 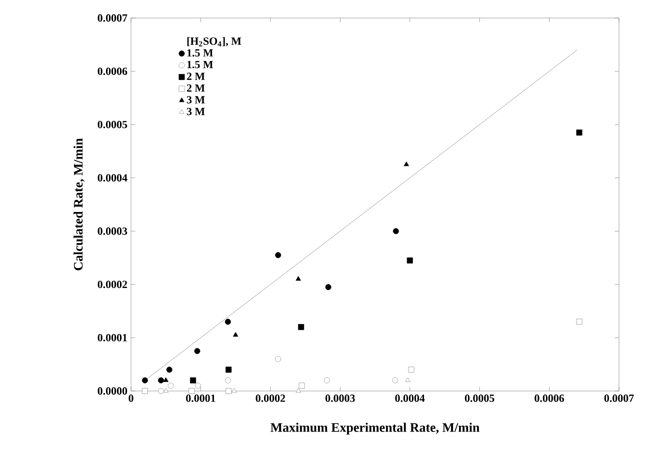 I want to click on y-tick-label: 0.0006, so click(x=113, y=72).